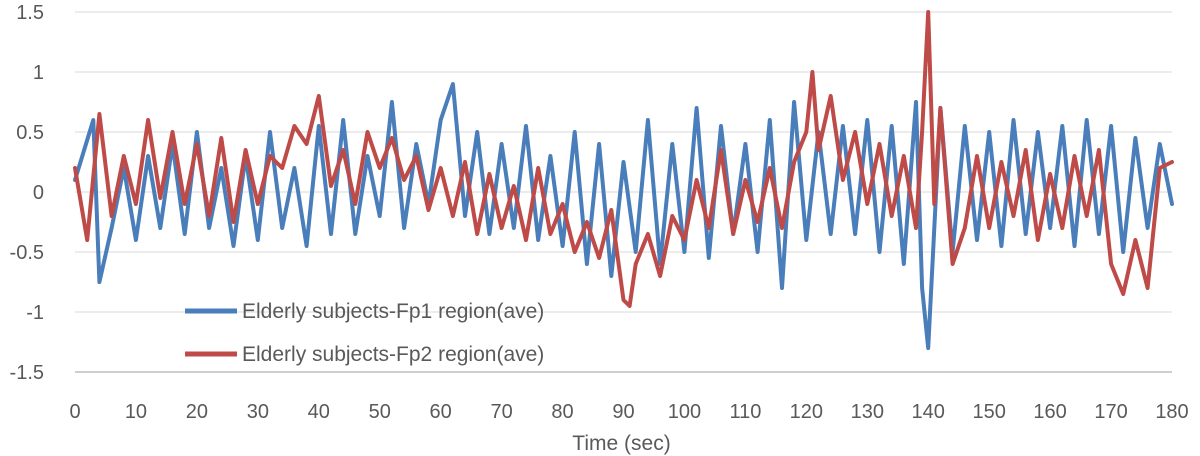 Image resolution: width=1200 pixels, height=456 pixels. I want to click on x-tick-label: 60, so click(441, 412).